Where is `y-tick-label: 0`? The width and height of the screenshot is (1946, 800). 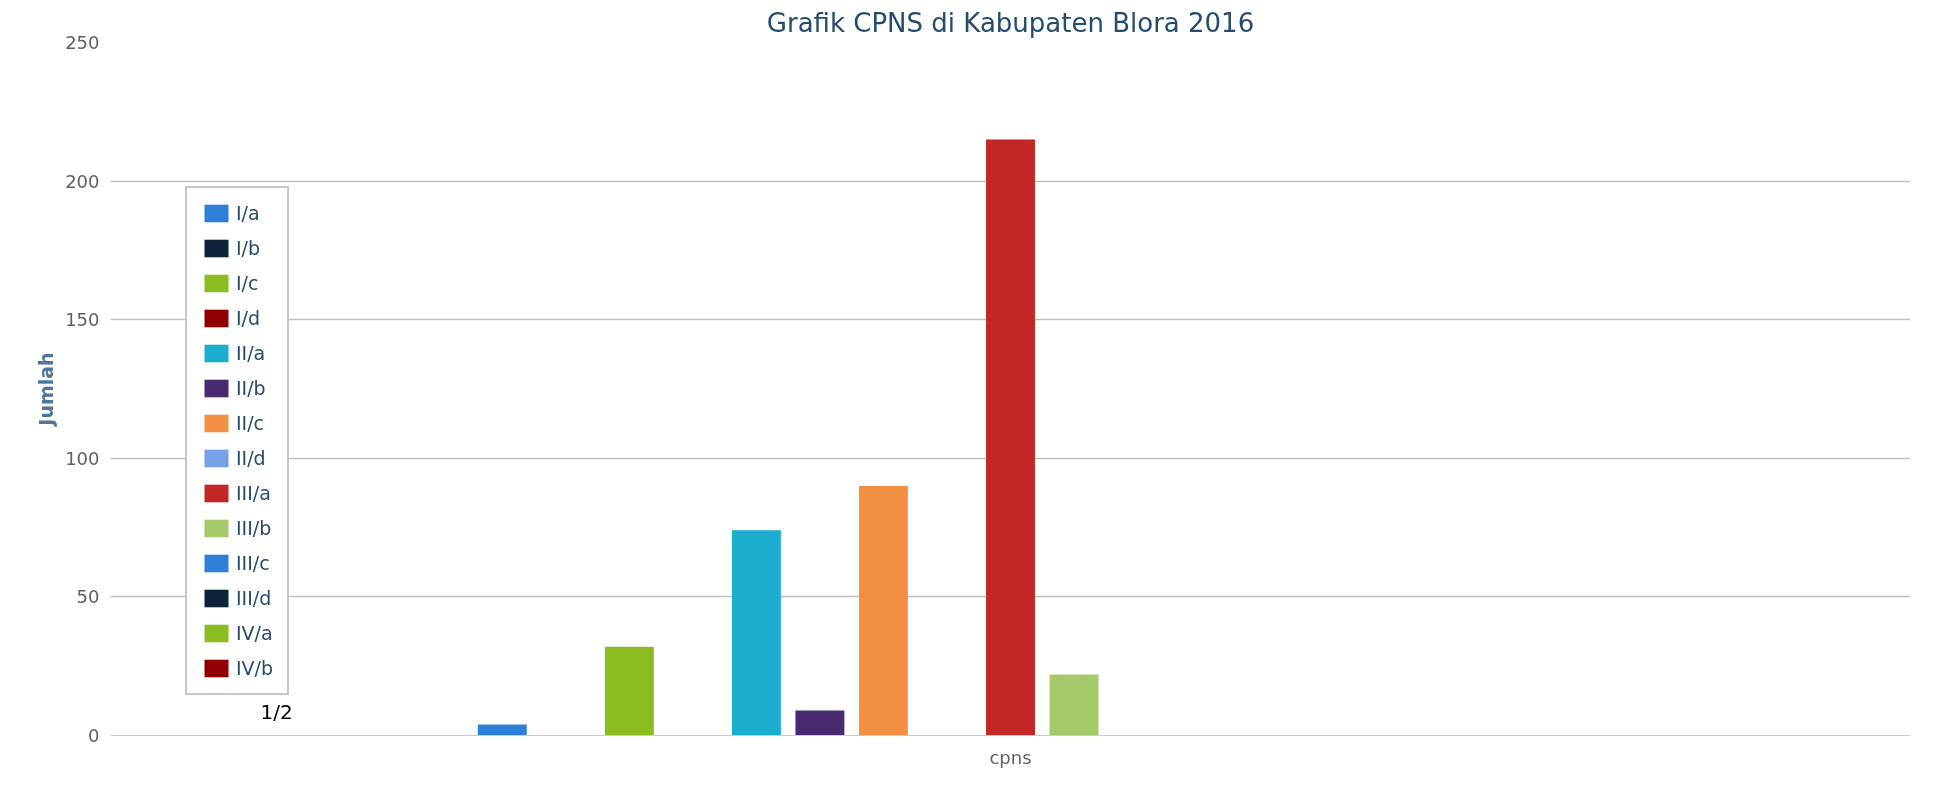
y-tick-label: 0 is located at coordinates (94, 735).